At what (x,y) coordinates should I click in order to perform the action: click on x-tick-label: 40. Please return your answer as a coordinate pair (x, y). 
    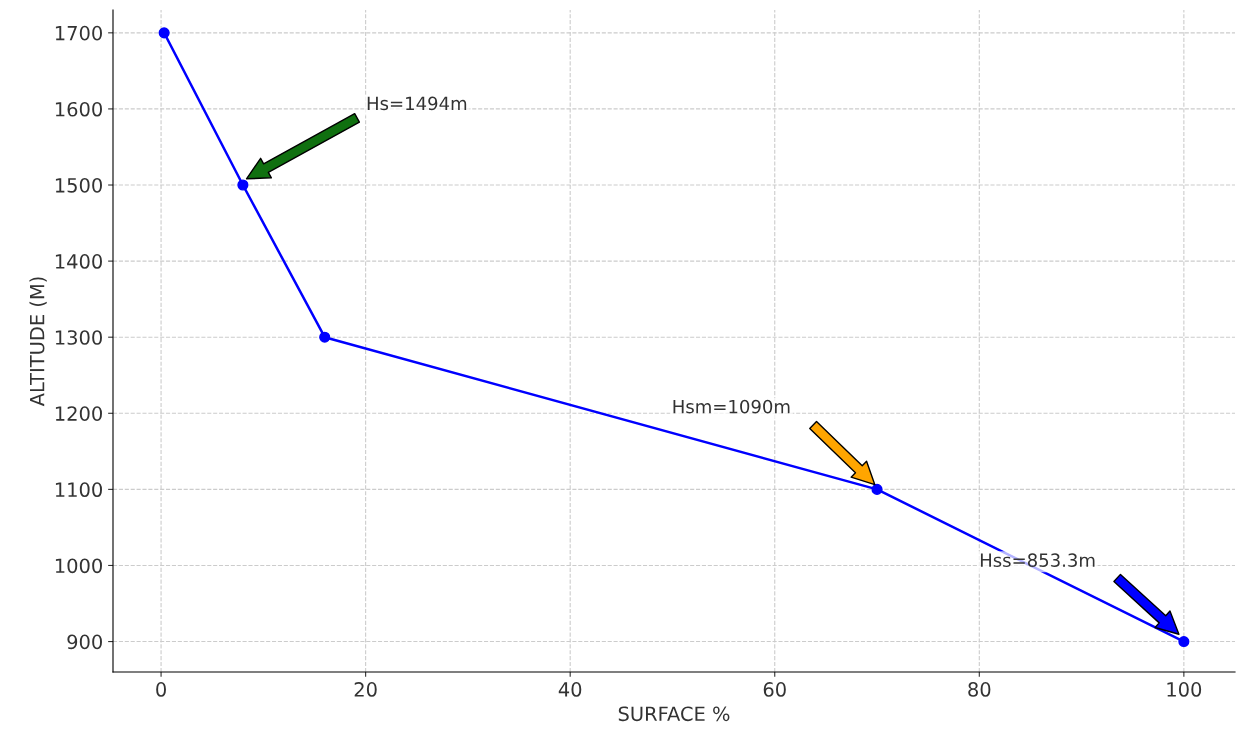
    Looking at the image, I should click on (570, 689).